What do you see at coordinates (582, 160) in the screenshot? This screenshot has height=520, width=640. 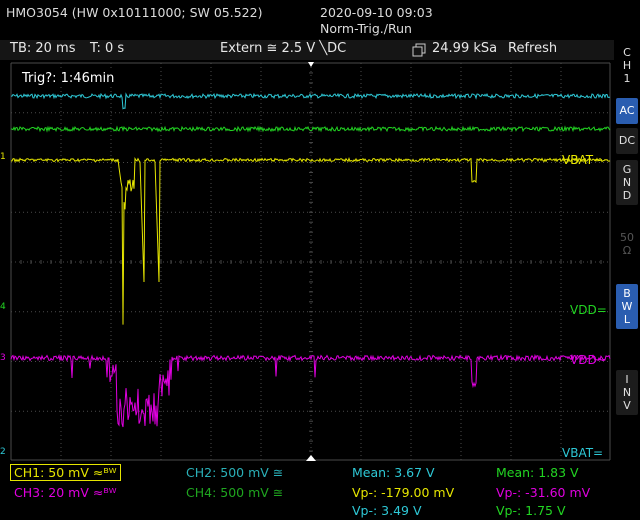 I see `label-vbat-ac: VBAT~` at bounding box center [582, 160].